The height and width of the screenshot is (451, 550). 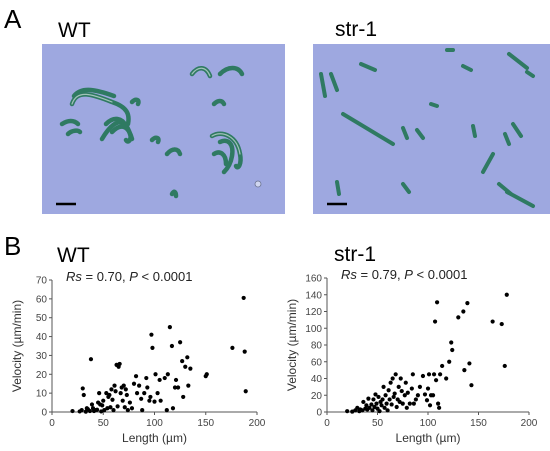 What do you see at coordinates (129, 277) in the screenshot?
I see `stat-annotation: Rs = 0.70, P < 0.0001` at bounding box center [129, 277].